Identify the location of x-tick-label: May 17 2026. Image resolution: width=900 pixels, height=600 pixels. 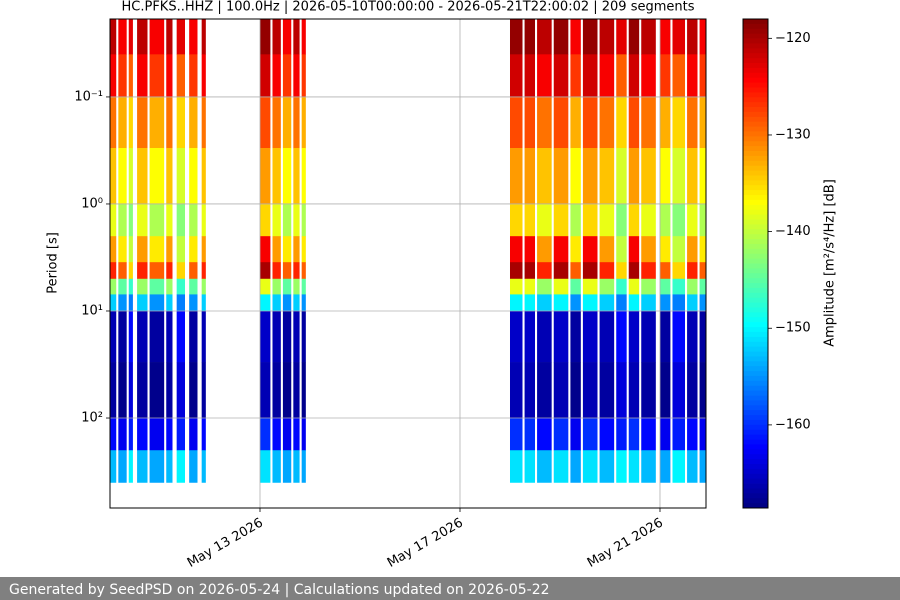
(425, 543).